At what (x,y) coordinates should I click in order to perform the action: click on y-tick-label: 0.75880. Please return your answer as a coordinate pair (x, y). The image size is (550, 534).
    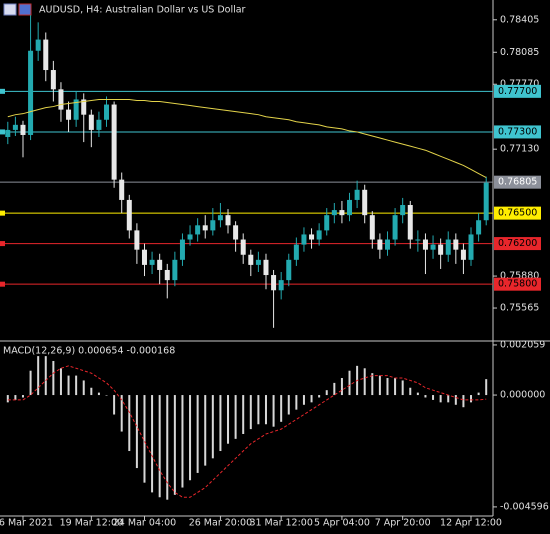
    Looking at the image, I should click on (519, 276).